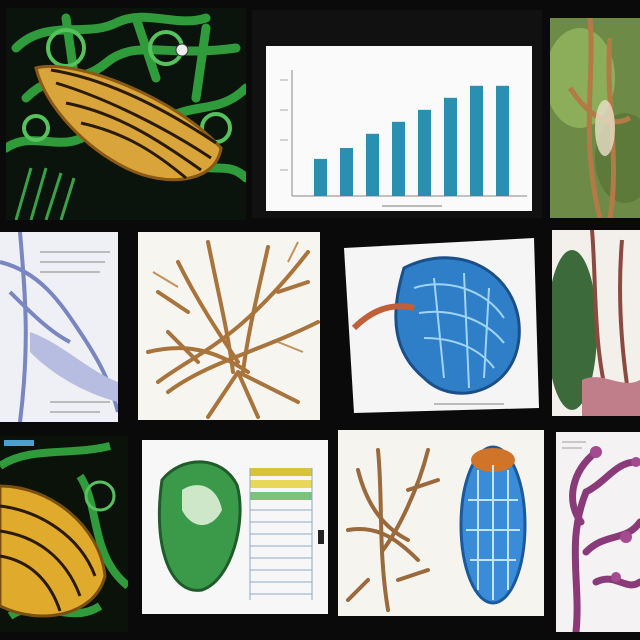 Image resolution: width=640 pixels, height=640 pixels. Describe the element at coordinates (361, 143) in the screenshot. I see `tick-scribbles` at that location.